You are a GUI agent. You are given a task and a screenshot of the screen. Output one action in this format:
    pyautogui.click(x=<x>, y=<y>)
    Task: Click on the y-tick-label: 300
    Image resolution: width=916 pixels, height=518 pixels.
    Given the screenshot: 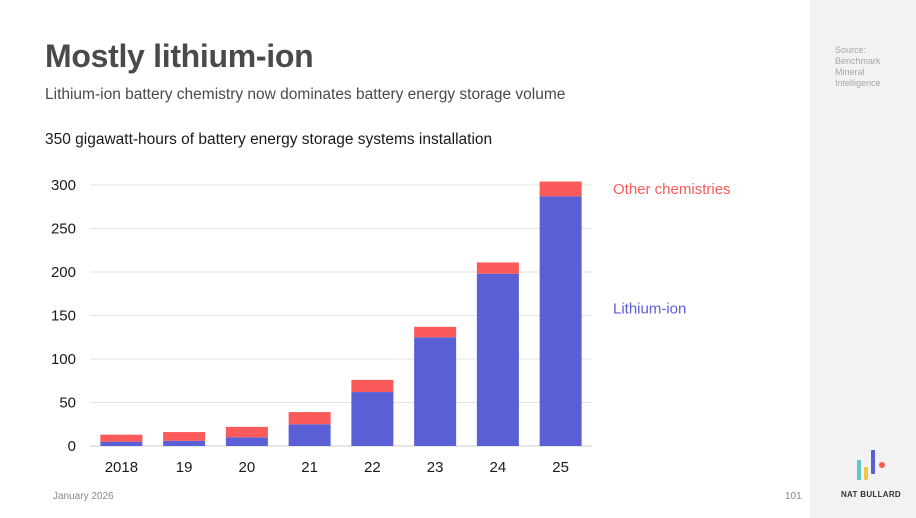 What is the action you would take?
    pyautogui.click(x=63, y=185)
    